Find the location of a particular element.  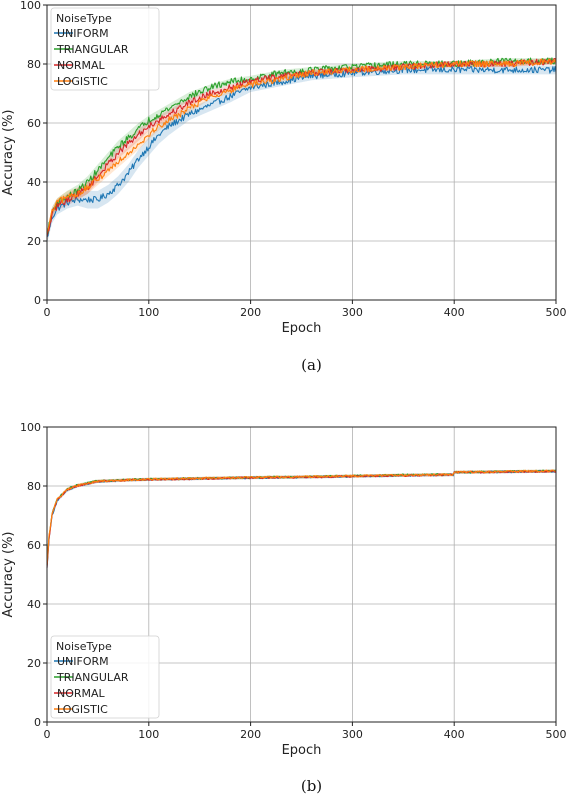

series-band-logistic is located at coordinates (301, 518).